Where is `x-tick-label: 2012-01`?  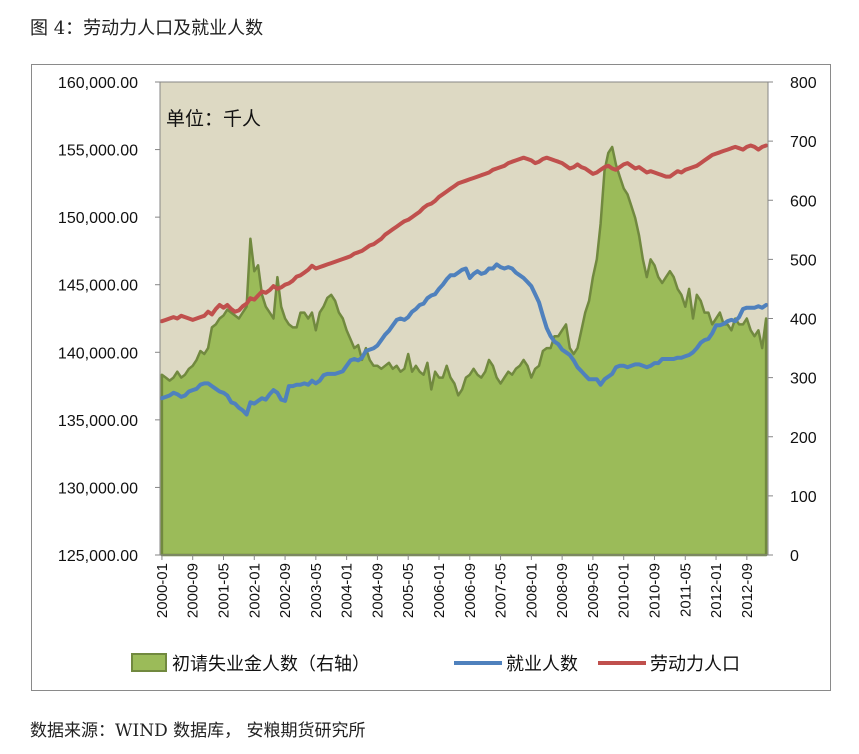
x-tick-label: 2012-01 is located at coordinates (716, 590).